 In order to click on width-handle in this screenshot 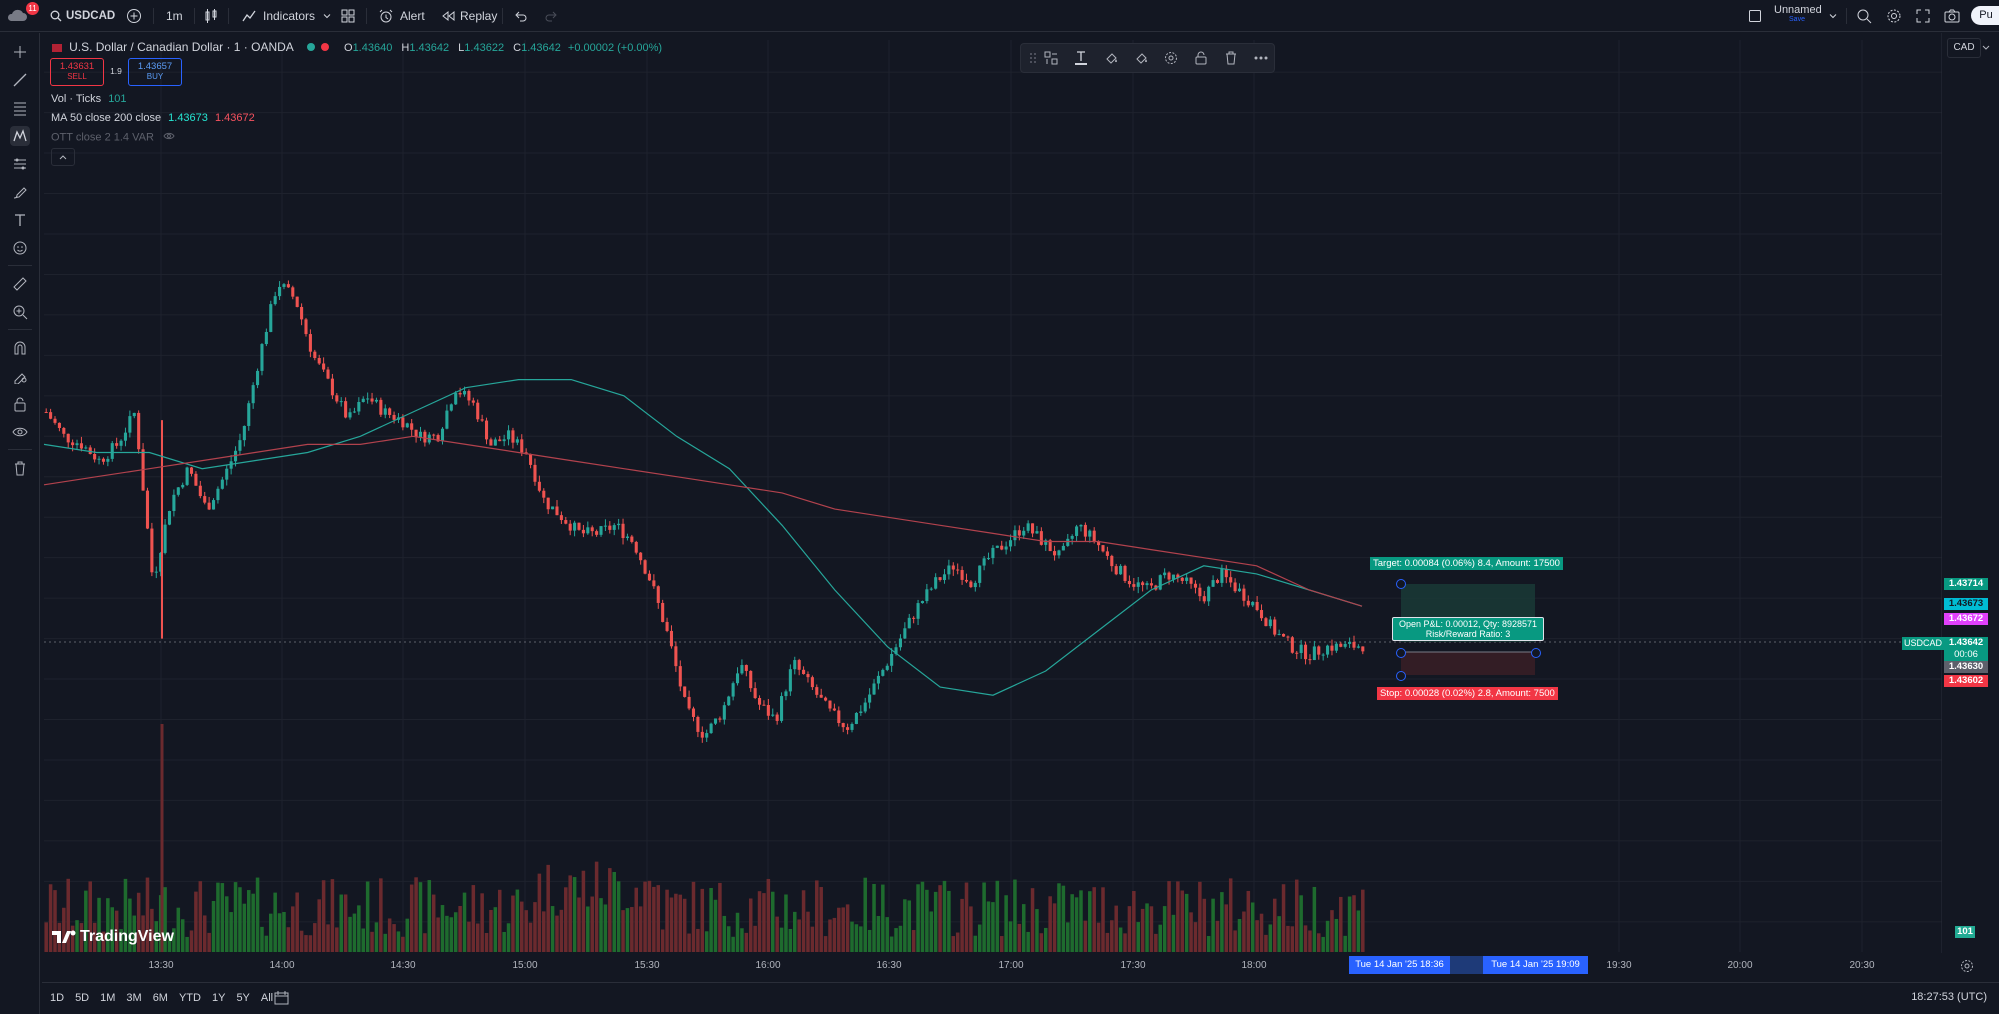, I will do `click(1536, 653)`.